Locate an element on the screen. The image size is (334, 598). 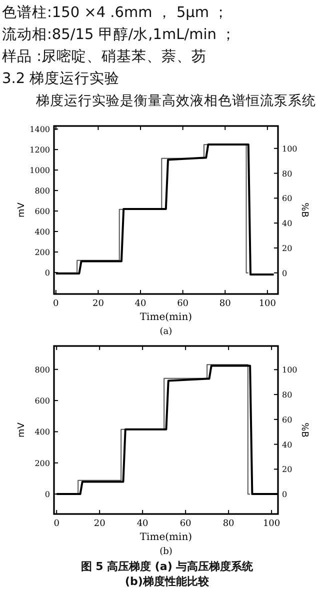
y-tick-label: 1400 is located at coordinates (40, 129).